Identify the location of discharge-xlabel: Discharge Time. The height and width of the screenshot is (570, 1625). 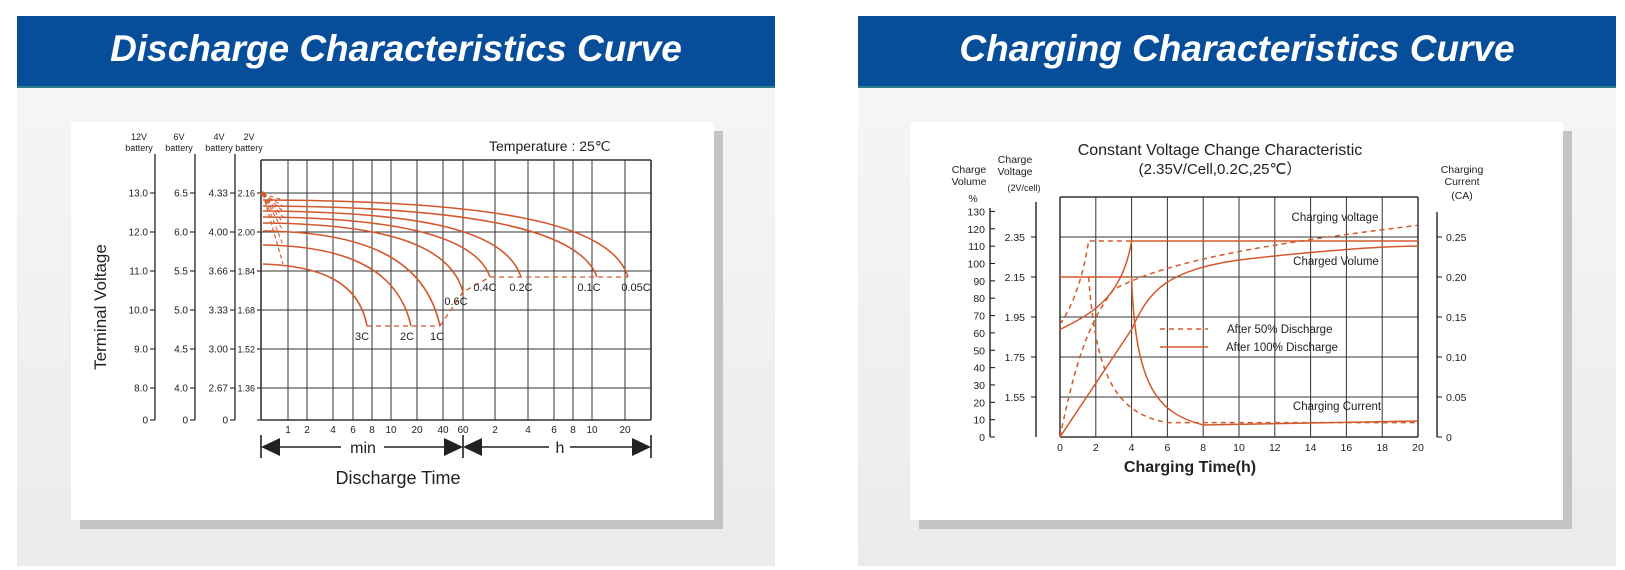
(397, 478).